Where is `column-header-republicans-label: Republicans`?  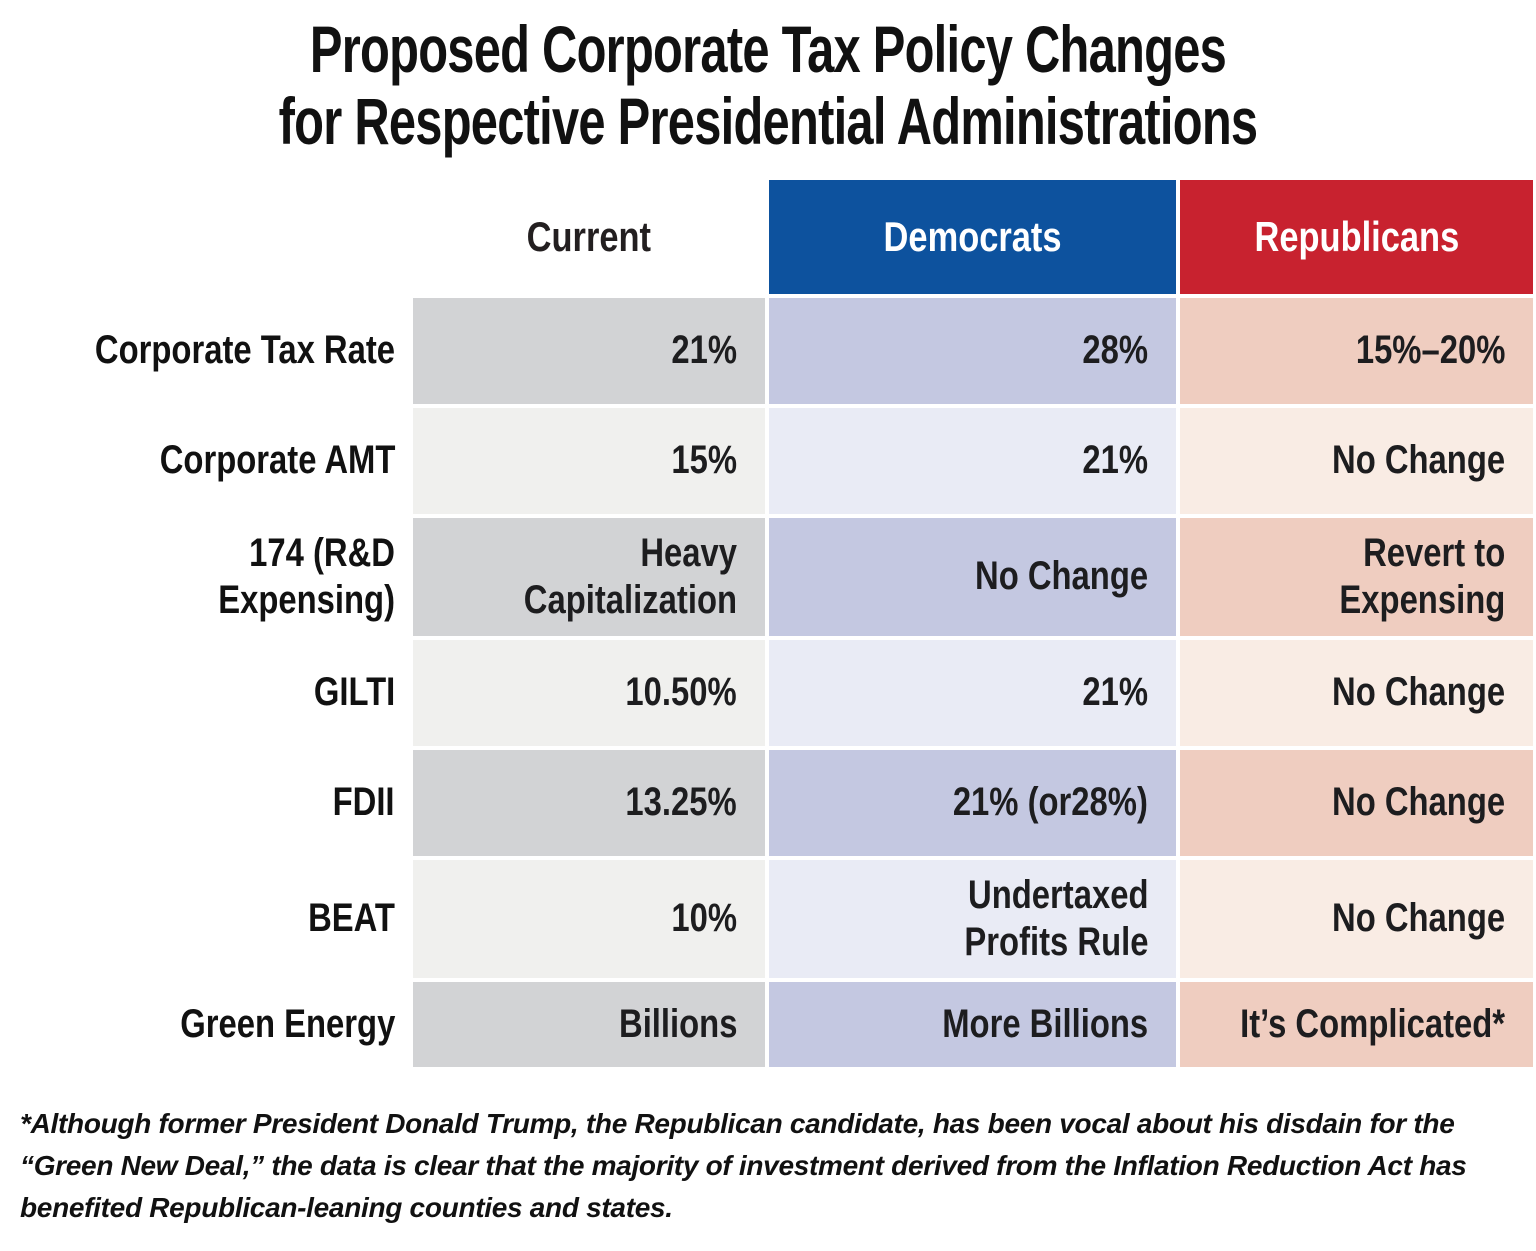 column-header-republicans-label: Republicans is located at coordinates (1356, 236).